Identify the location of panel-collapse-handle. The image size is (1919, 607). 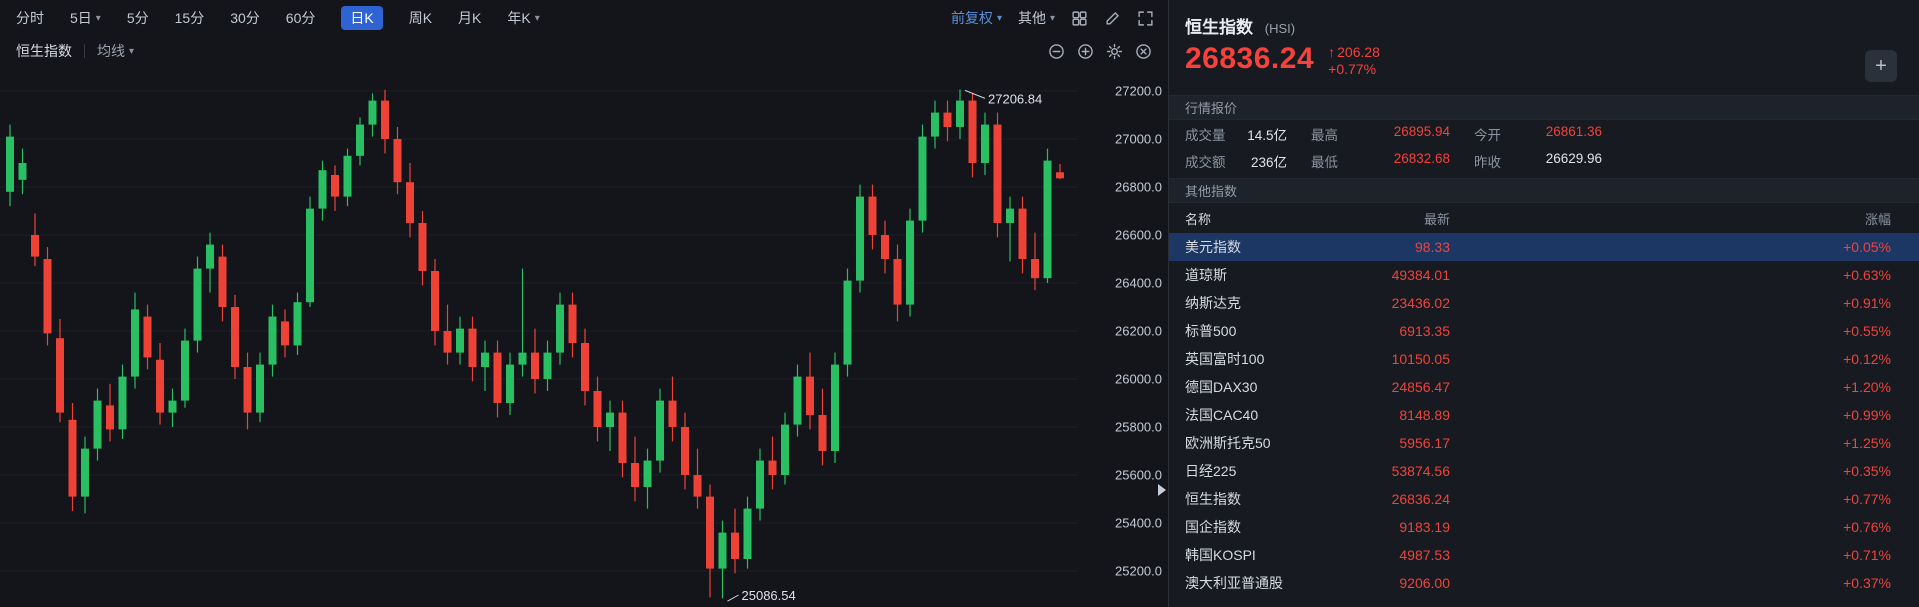
(1162, 490).